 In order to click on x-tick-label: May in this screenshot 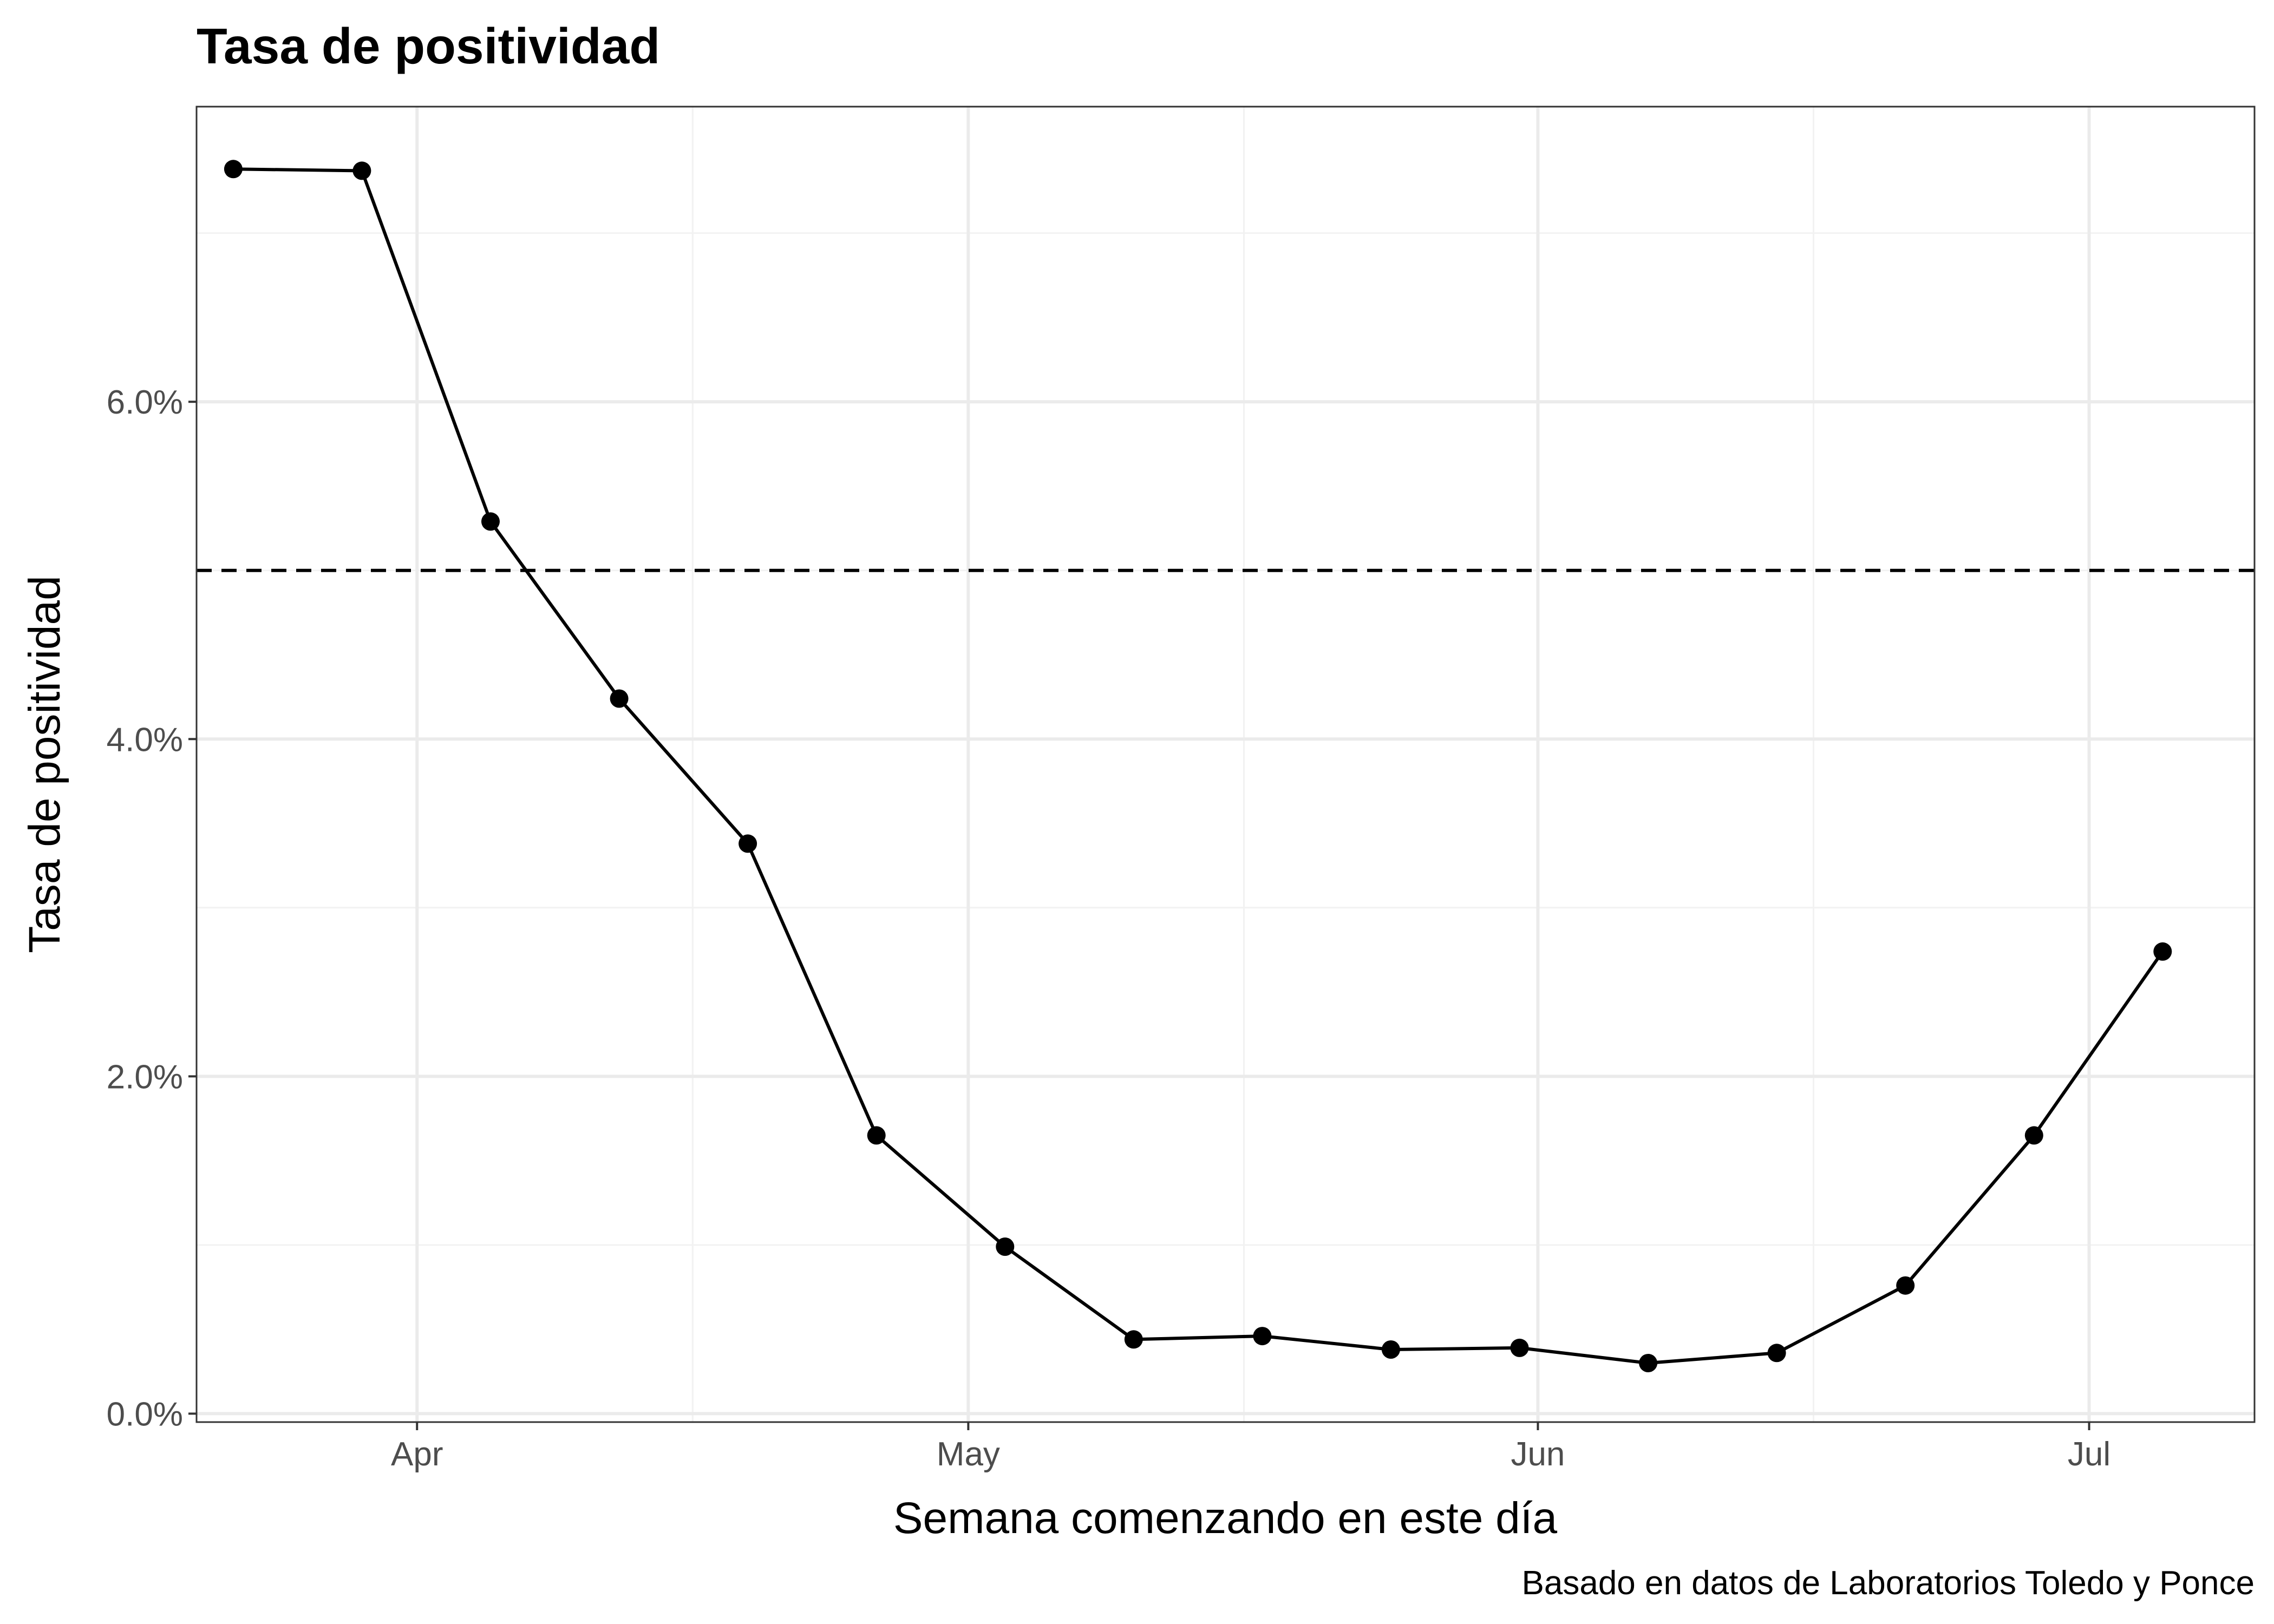, I will do `click(969, 1454)`.